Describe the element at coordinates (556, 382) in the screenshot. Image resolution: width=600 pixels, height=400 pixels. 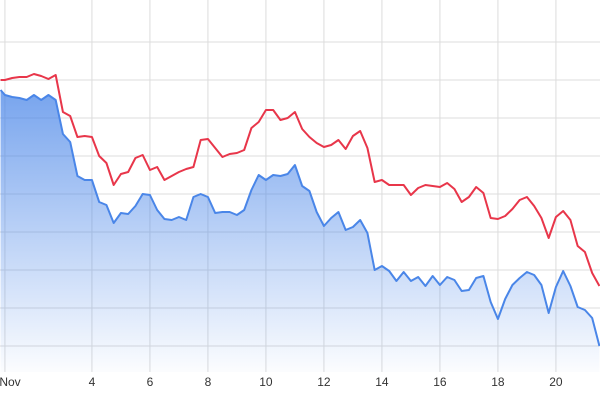
I see `x-tick-label: 20` at that location.